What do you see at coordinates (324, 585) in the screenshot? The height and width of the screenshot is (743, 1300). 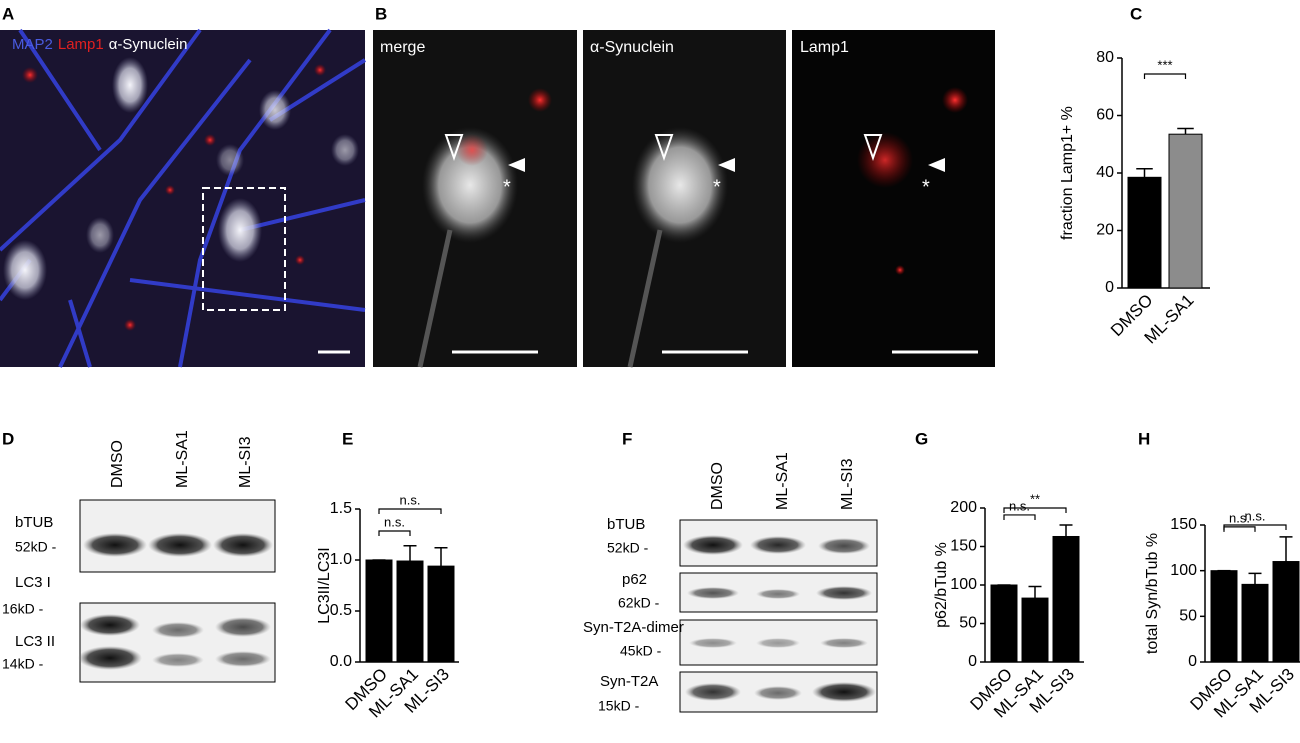 I see `y-axis-label: LC3II/LC3I` at bounding box center [324, 585].